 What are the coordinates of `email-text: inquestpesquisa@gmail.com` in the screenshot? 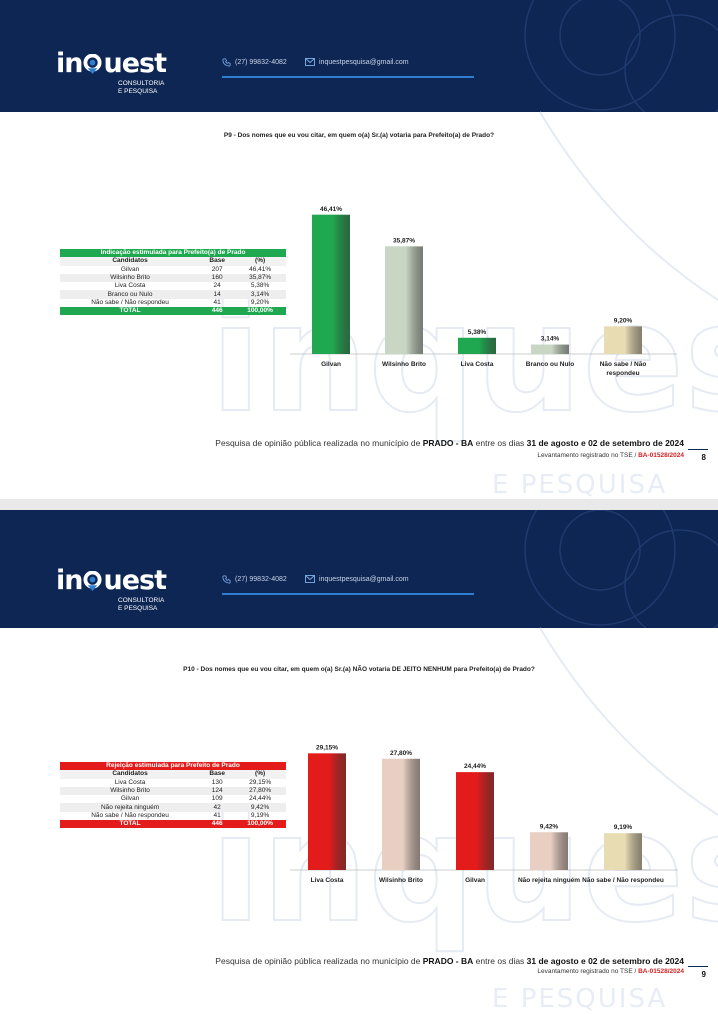 It's located at (364, 579).